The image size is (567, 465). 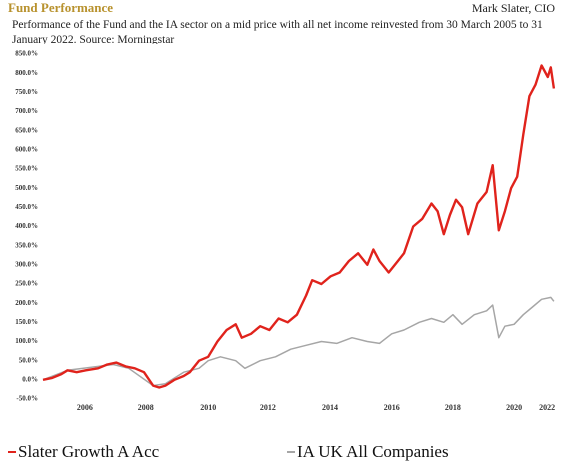 I want to click on legend-label: IA UK All Companies, so click(x=373, y=451).